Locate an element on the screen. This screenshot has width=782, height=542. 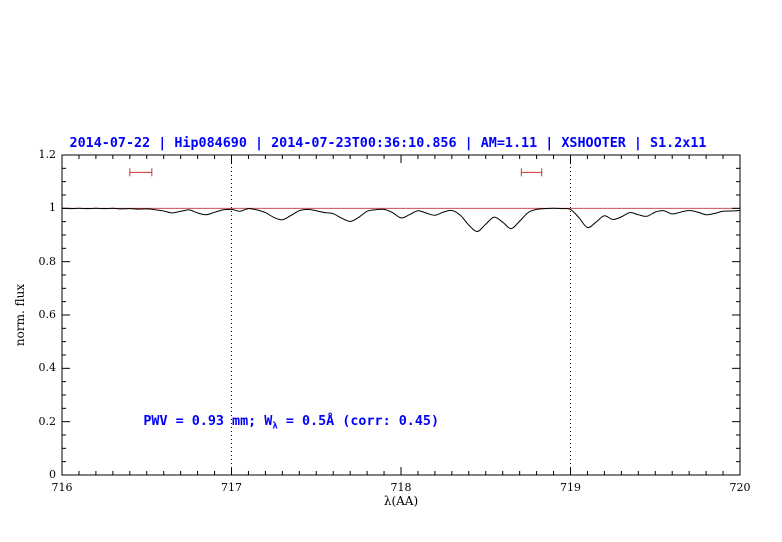
x-tick-label: 719 is located at coordinates (570, 487).